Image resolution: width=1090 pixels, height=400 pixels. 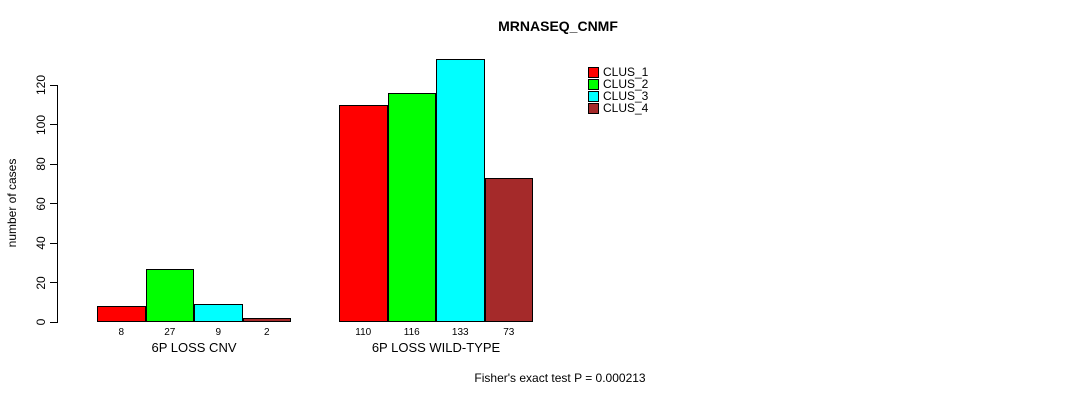 I want to click on y-tick-label: 100, so click(x=41, y=124).